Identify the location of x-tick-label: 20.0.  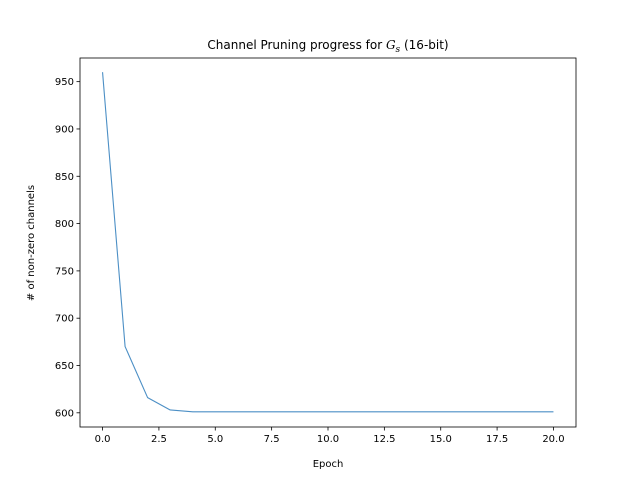
(553, 439).